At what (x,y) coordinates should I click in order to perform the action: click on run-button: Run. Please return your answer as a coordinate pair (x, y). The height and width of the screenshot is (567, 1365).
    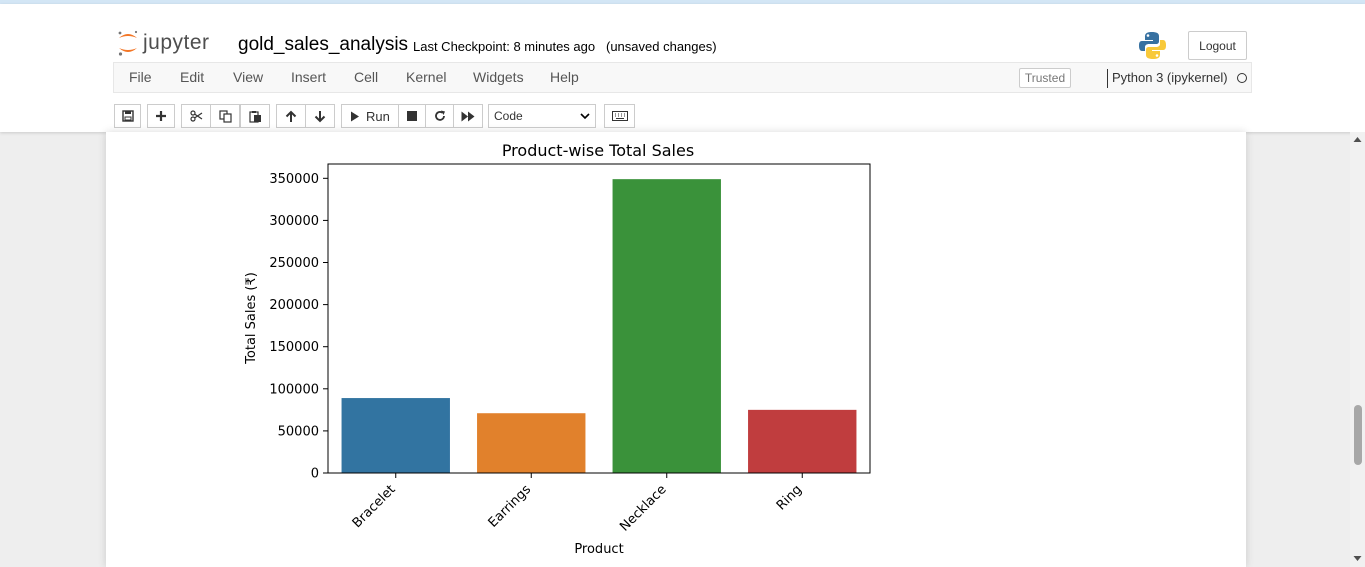
    Looking at the image, I should click on (370, 116).